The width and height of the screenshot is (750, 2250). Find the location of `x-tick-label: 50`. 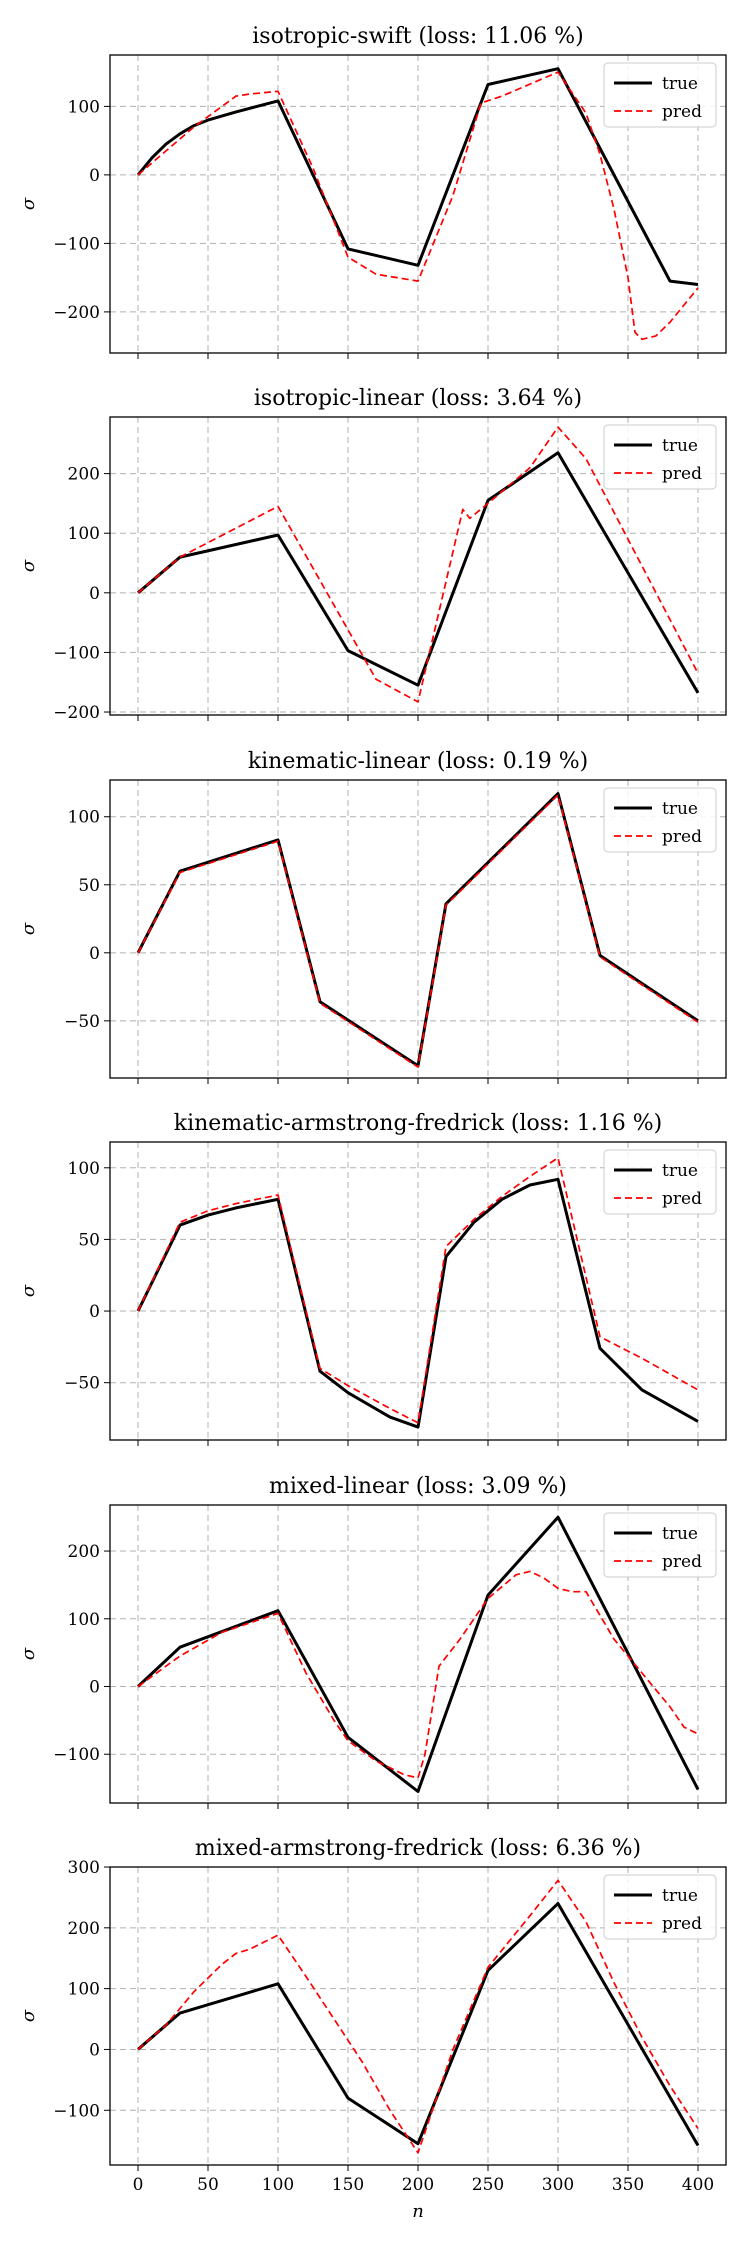

x-tick-label: 50 is located at coordinates (208, 2185).